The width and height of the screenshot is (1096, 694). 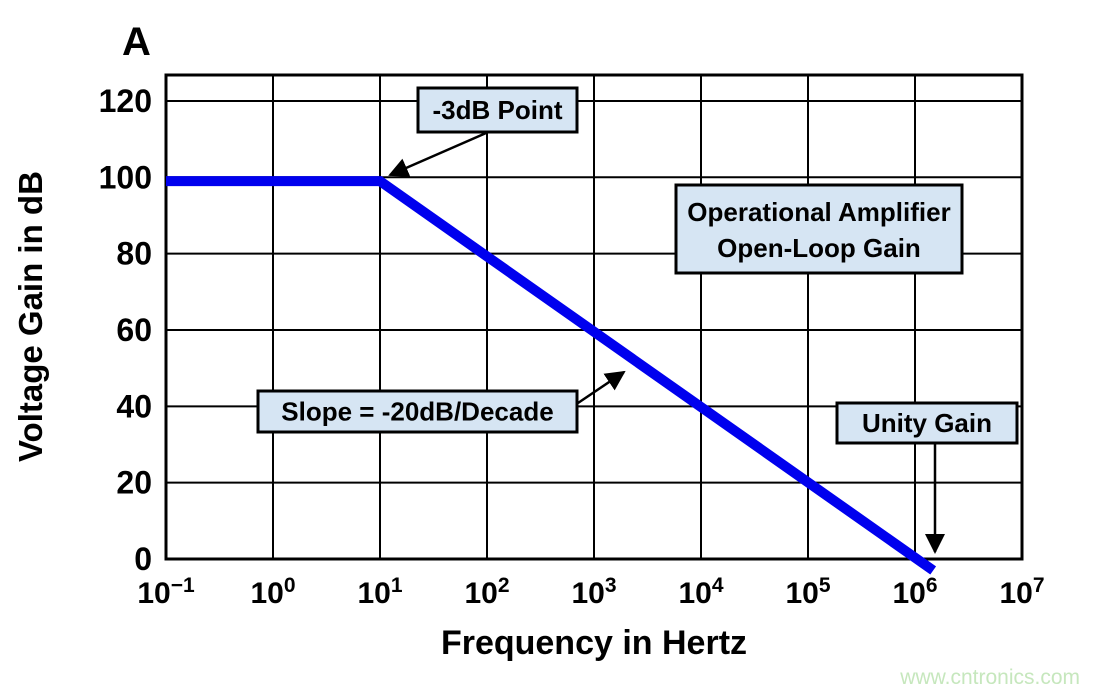 What do you see at coordinates (379, 592) in the screenshot?
I see `x-tick-label: 10¹` at bounding box center [379, 592].